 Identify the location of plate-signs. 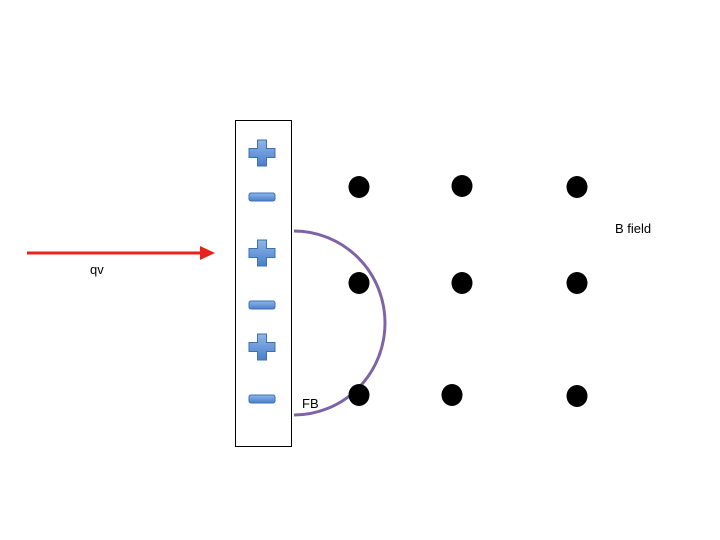
(262, 271).